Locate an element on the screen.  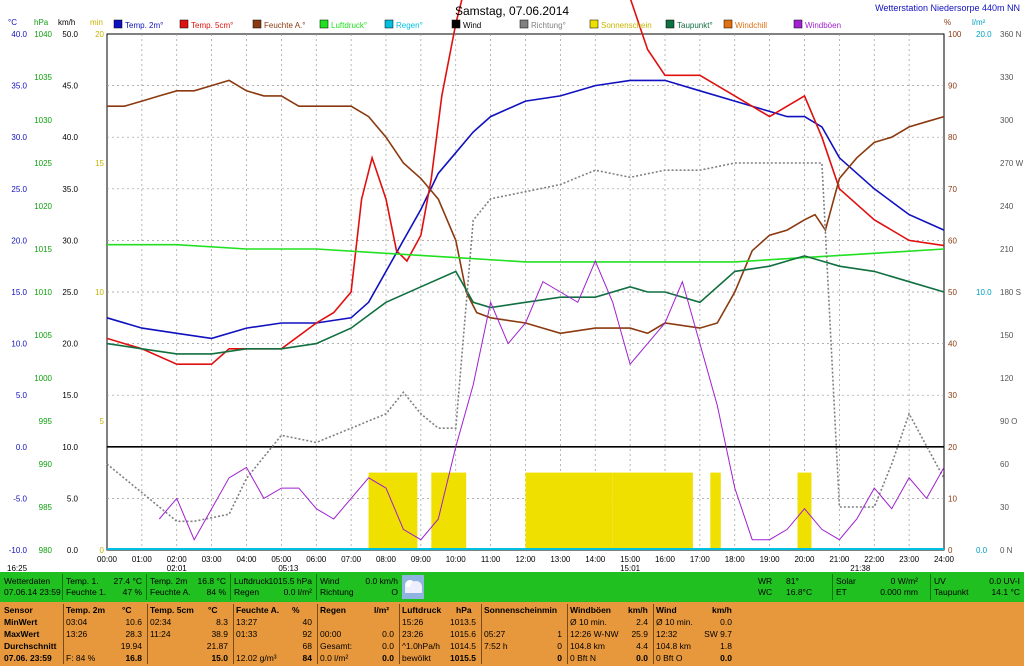
live-wr-value: 81° is located at coordinates (792, 581).